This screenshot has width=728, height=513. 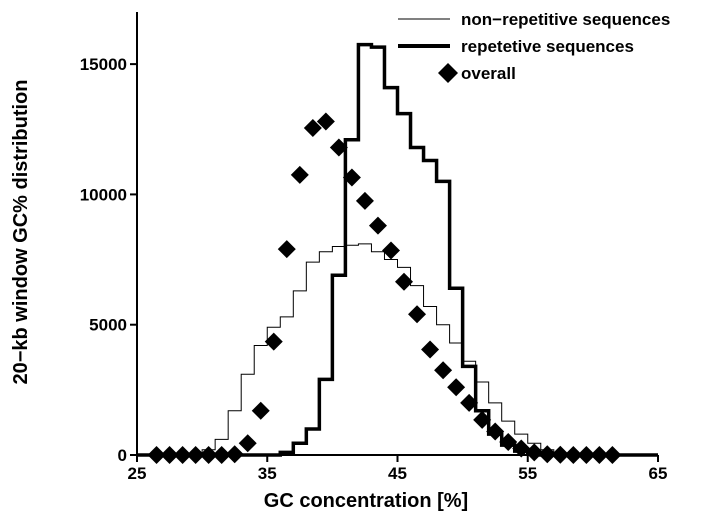 I want to click on y-tick-label-5000: 5000, so click(x=108, y=325).